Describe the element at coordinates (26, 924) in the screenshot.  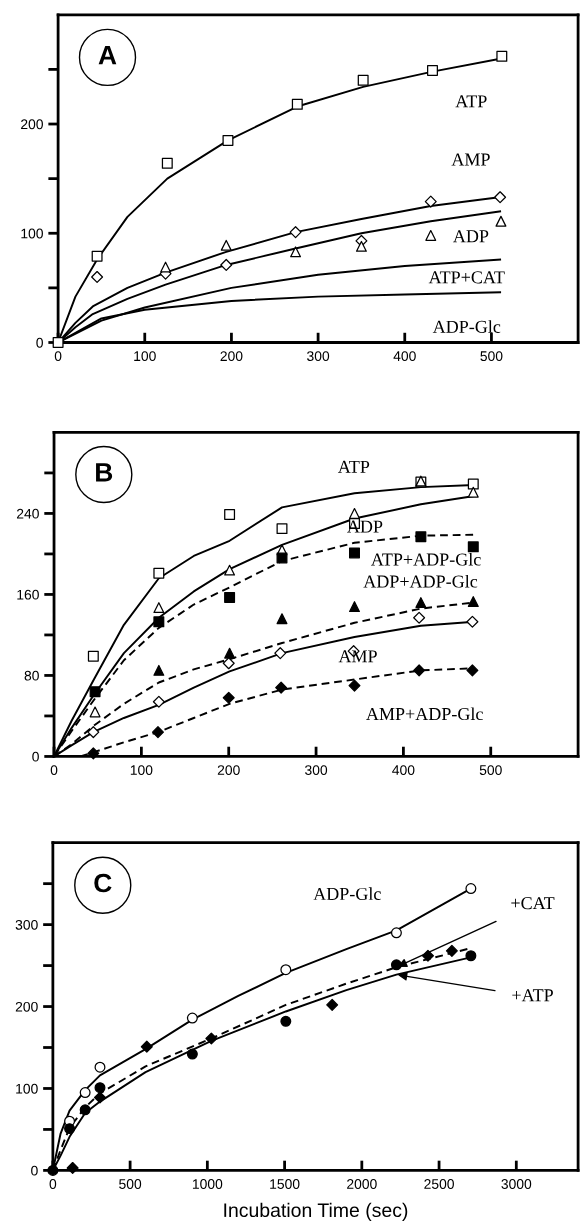
I see `y-tick-label: 300` at that location.